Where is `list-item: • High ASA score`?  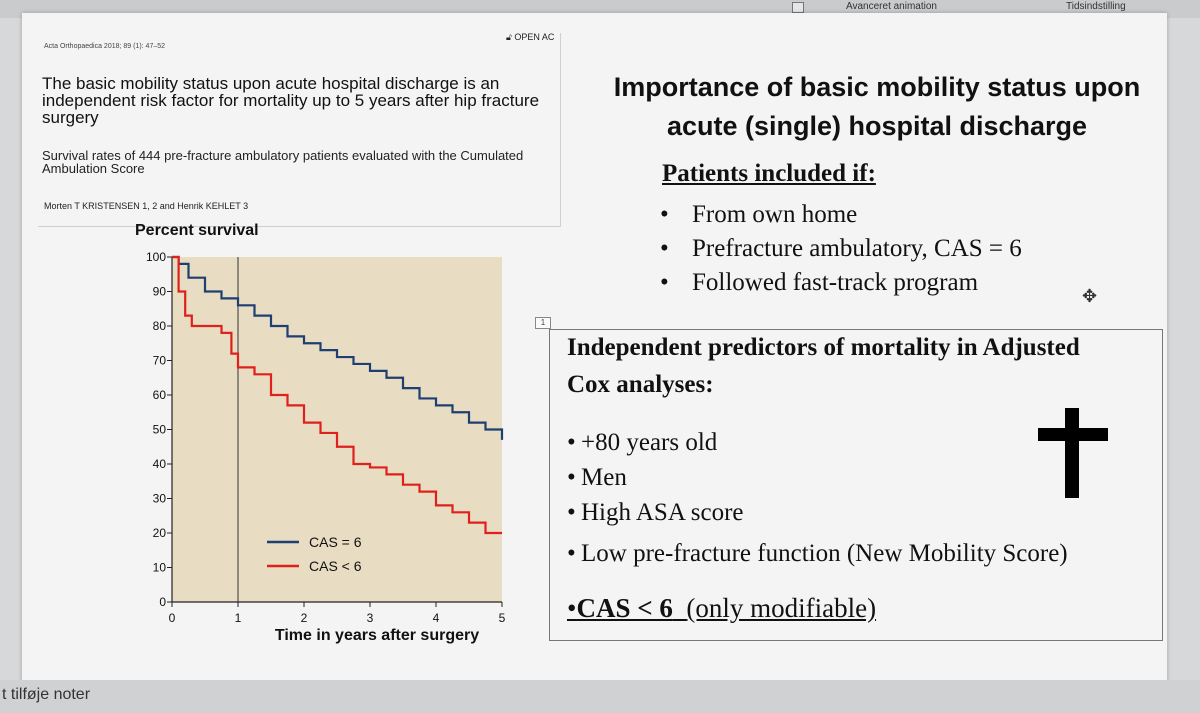 list-item: • High ASA score is located at coordinates (655, 512).